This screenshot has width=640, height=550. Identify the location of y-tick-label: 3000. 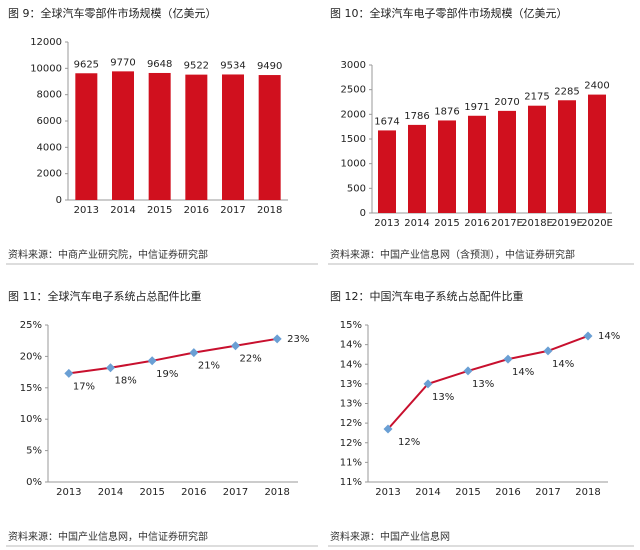
(353, 65).